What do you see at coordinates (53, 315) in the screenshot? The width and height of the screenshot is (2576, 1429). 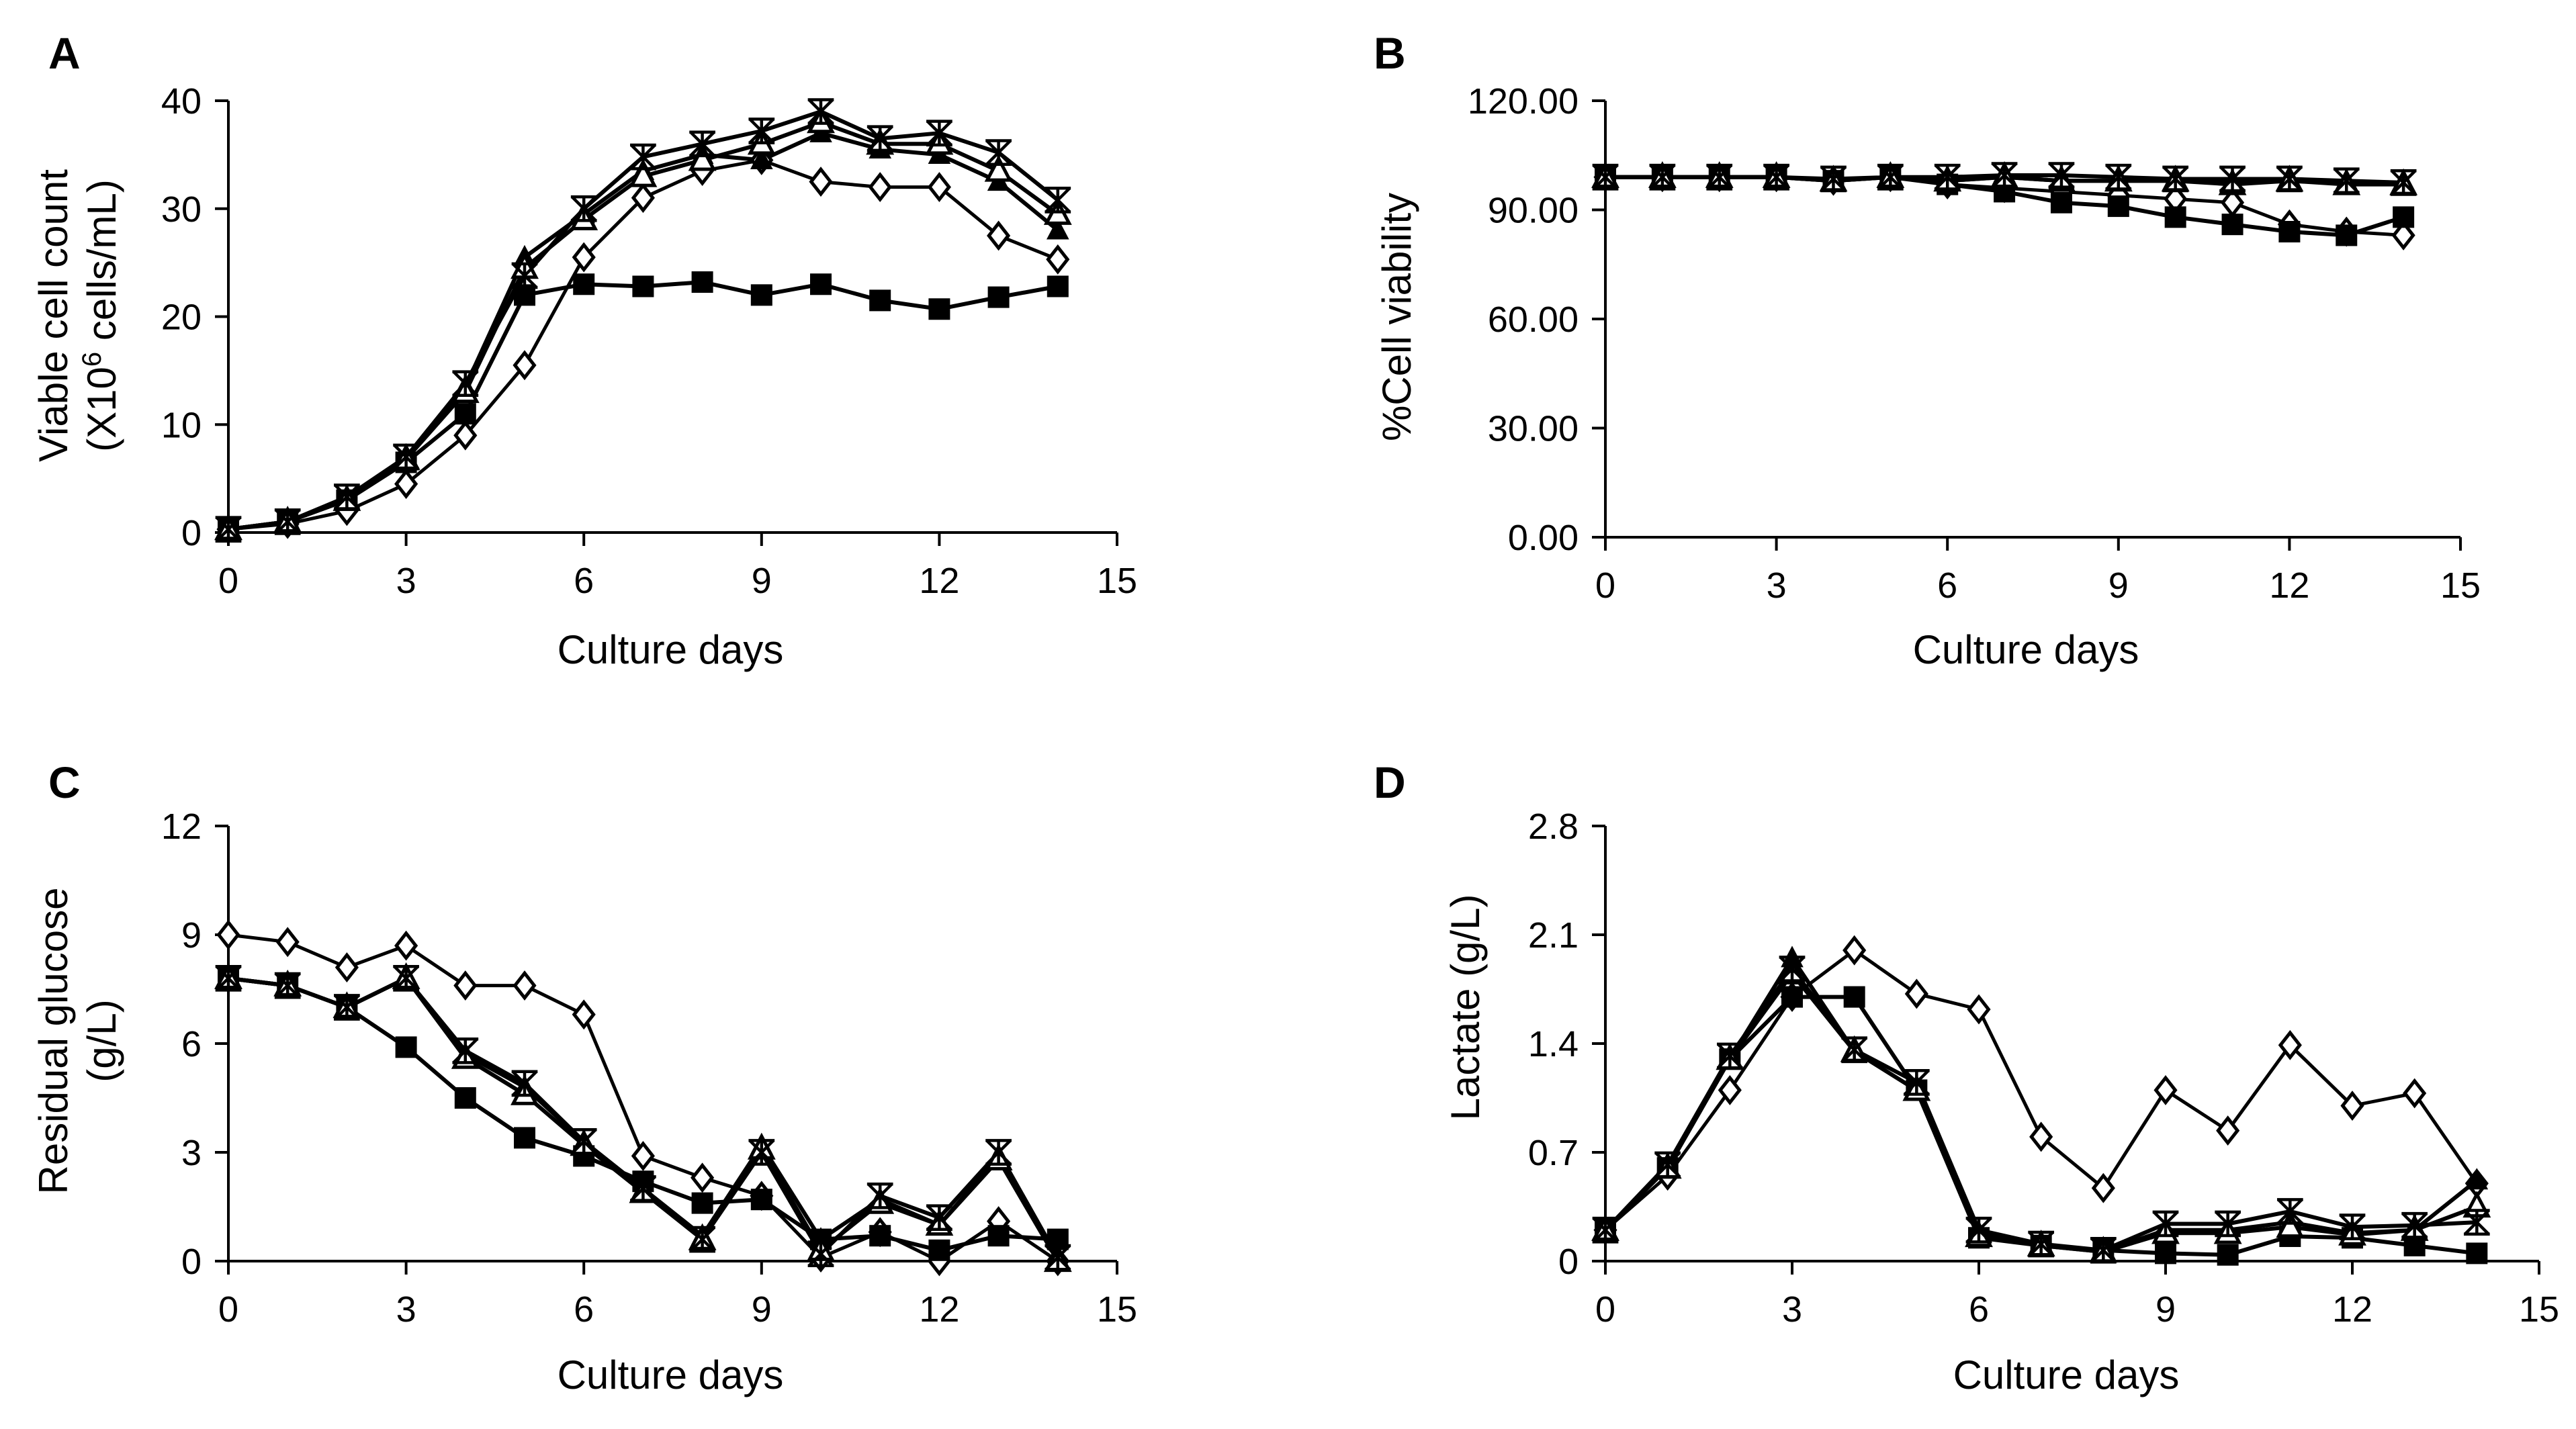 I see `panel-a-ylabel: Viable cell count` at bounding box center [53, 315].